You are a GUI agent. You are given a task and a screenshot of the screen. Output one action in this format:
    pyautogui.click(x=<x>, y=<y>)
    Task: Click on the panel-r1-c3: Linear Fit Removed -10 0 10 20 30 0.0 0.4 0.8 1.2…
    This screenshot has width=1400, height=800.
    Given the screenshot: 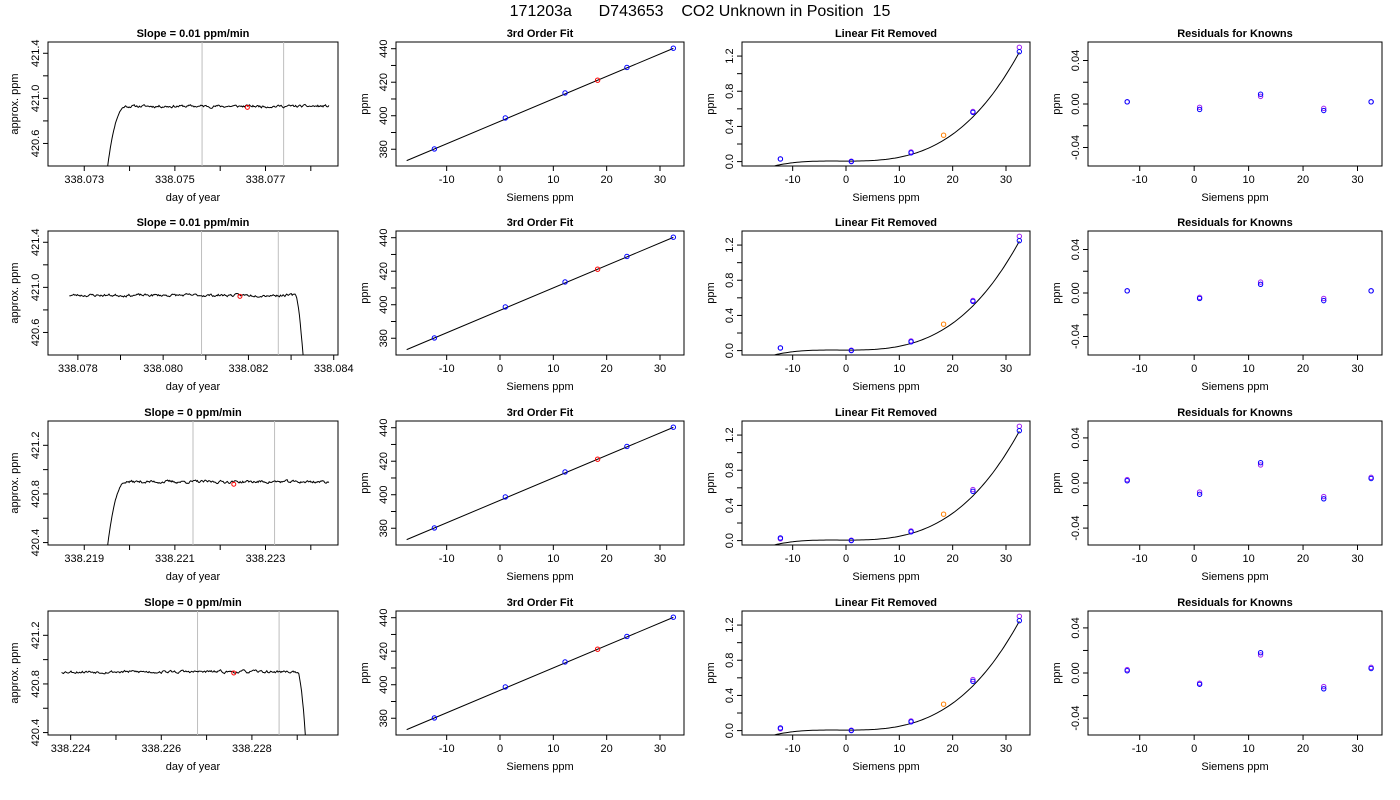 What is the action you would take?
    pyautogui.click(x=868, y=116)
    